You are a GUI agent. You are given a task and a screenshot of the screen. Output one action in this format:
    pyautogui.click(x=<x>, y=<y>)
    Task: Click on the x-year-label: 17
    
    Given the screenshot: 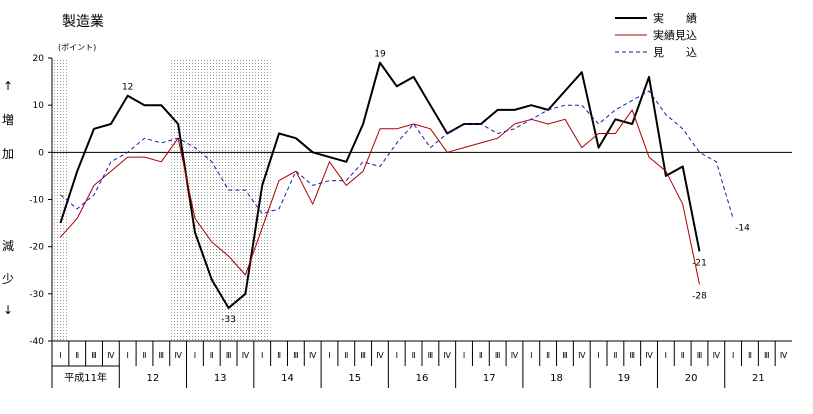 What is the action you would take?
    pyautogui.click(x=489, y=378)
    